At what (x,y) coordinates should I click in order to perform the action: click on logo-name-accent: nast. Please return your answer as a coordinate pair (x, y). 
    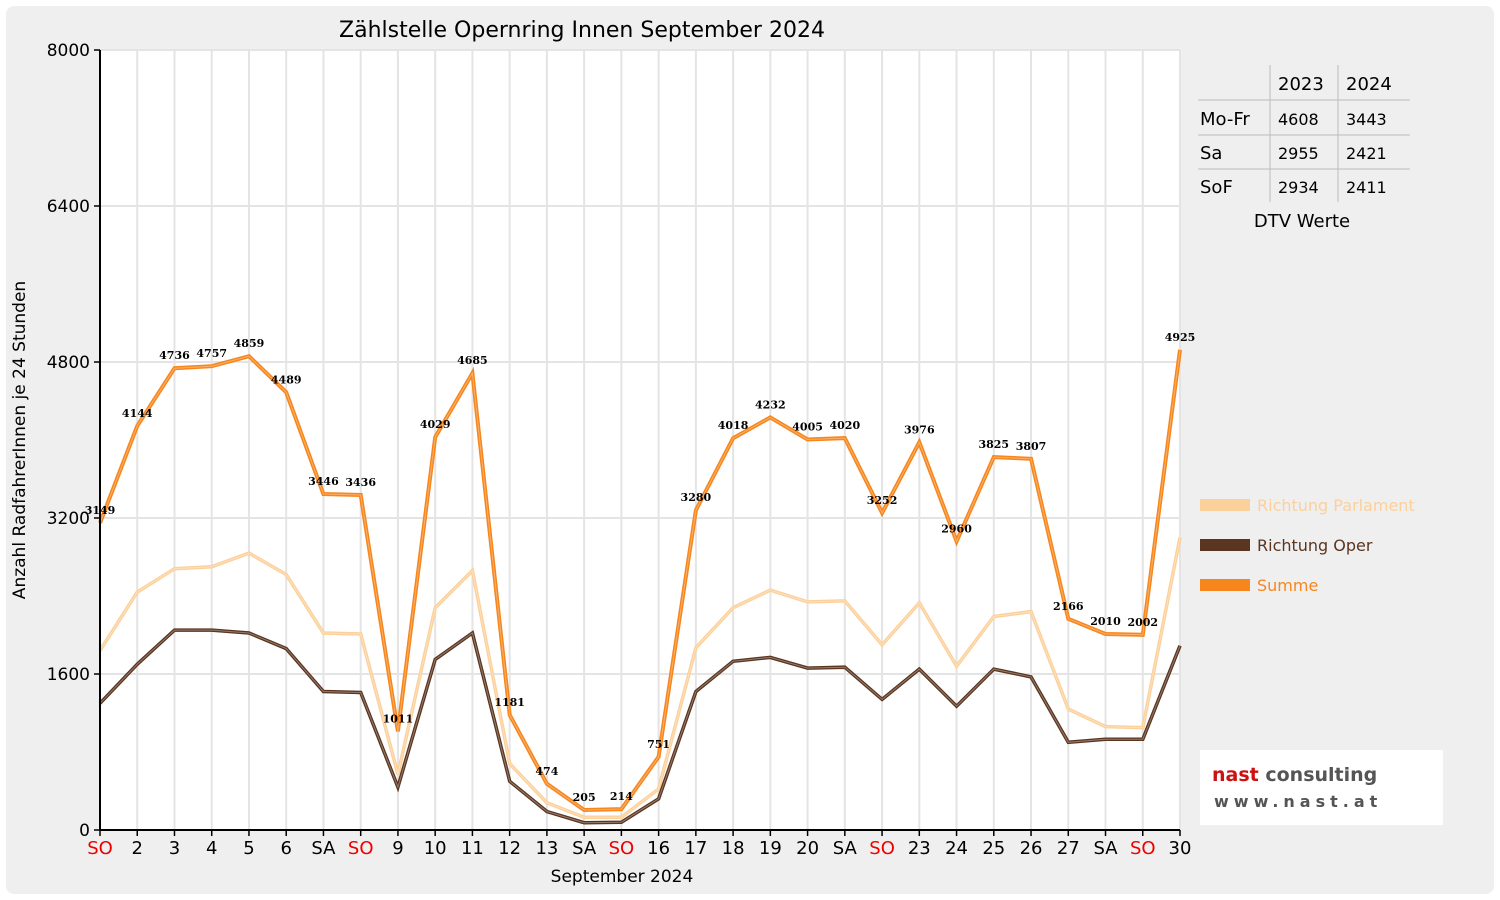
    Looking at the image, I should click on (1235, 775).